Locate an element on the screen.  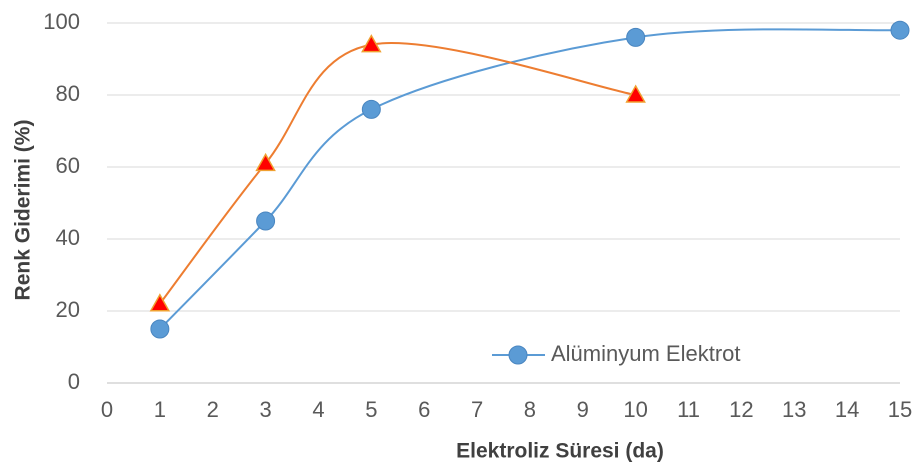
x-tick-label: 4 is located at coordinates (318, 409).